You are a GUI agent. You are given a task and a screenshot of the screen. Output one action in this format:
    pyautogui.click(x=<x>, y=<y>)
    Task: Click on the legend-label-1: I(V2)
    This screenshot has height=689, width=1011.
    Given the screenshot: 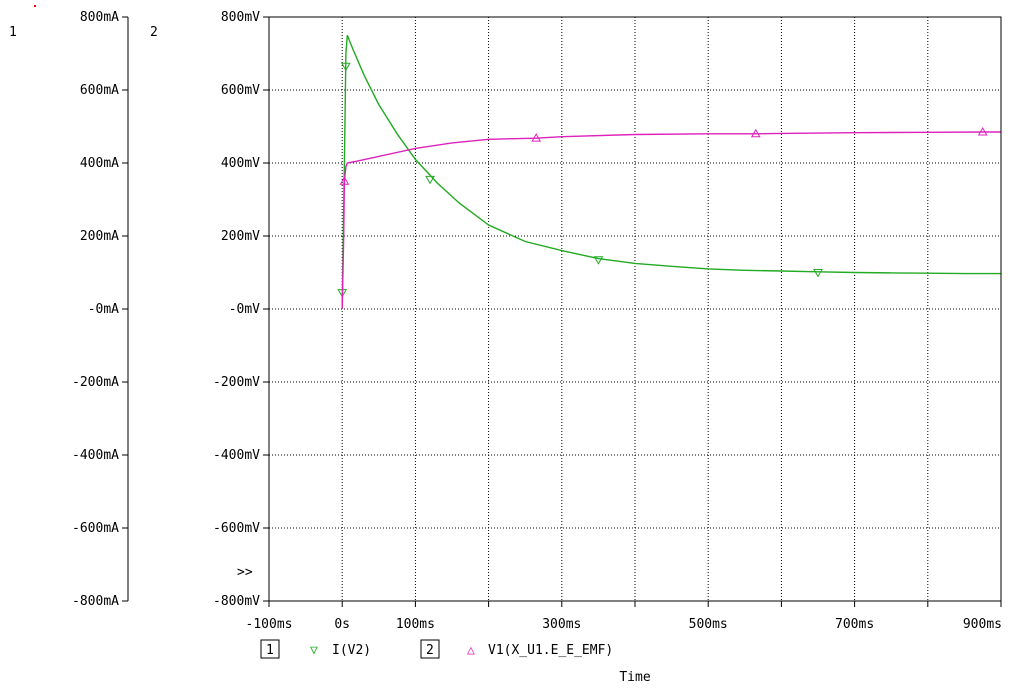 What is the action you would take?
    pyautogui.click(x=351, y=650)
    